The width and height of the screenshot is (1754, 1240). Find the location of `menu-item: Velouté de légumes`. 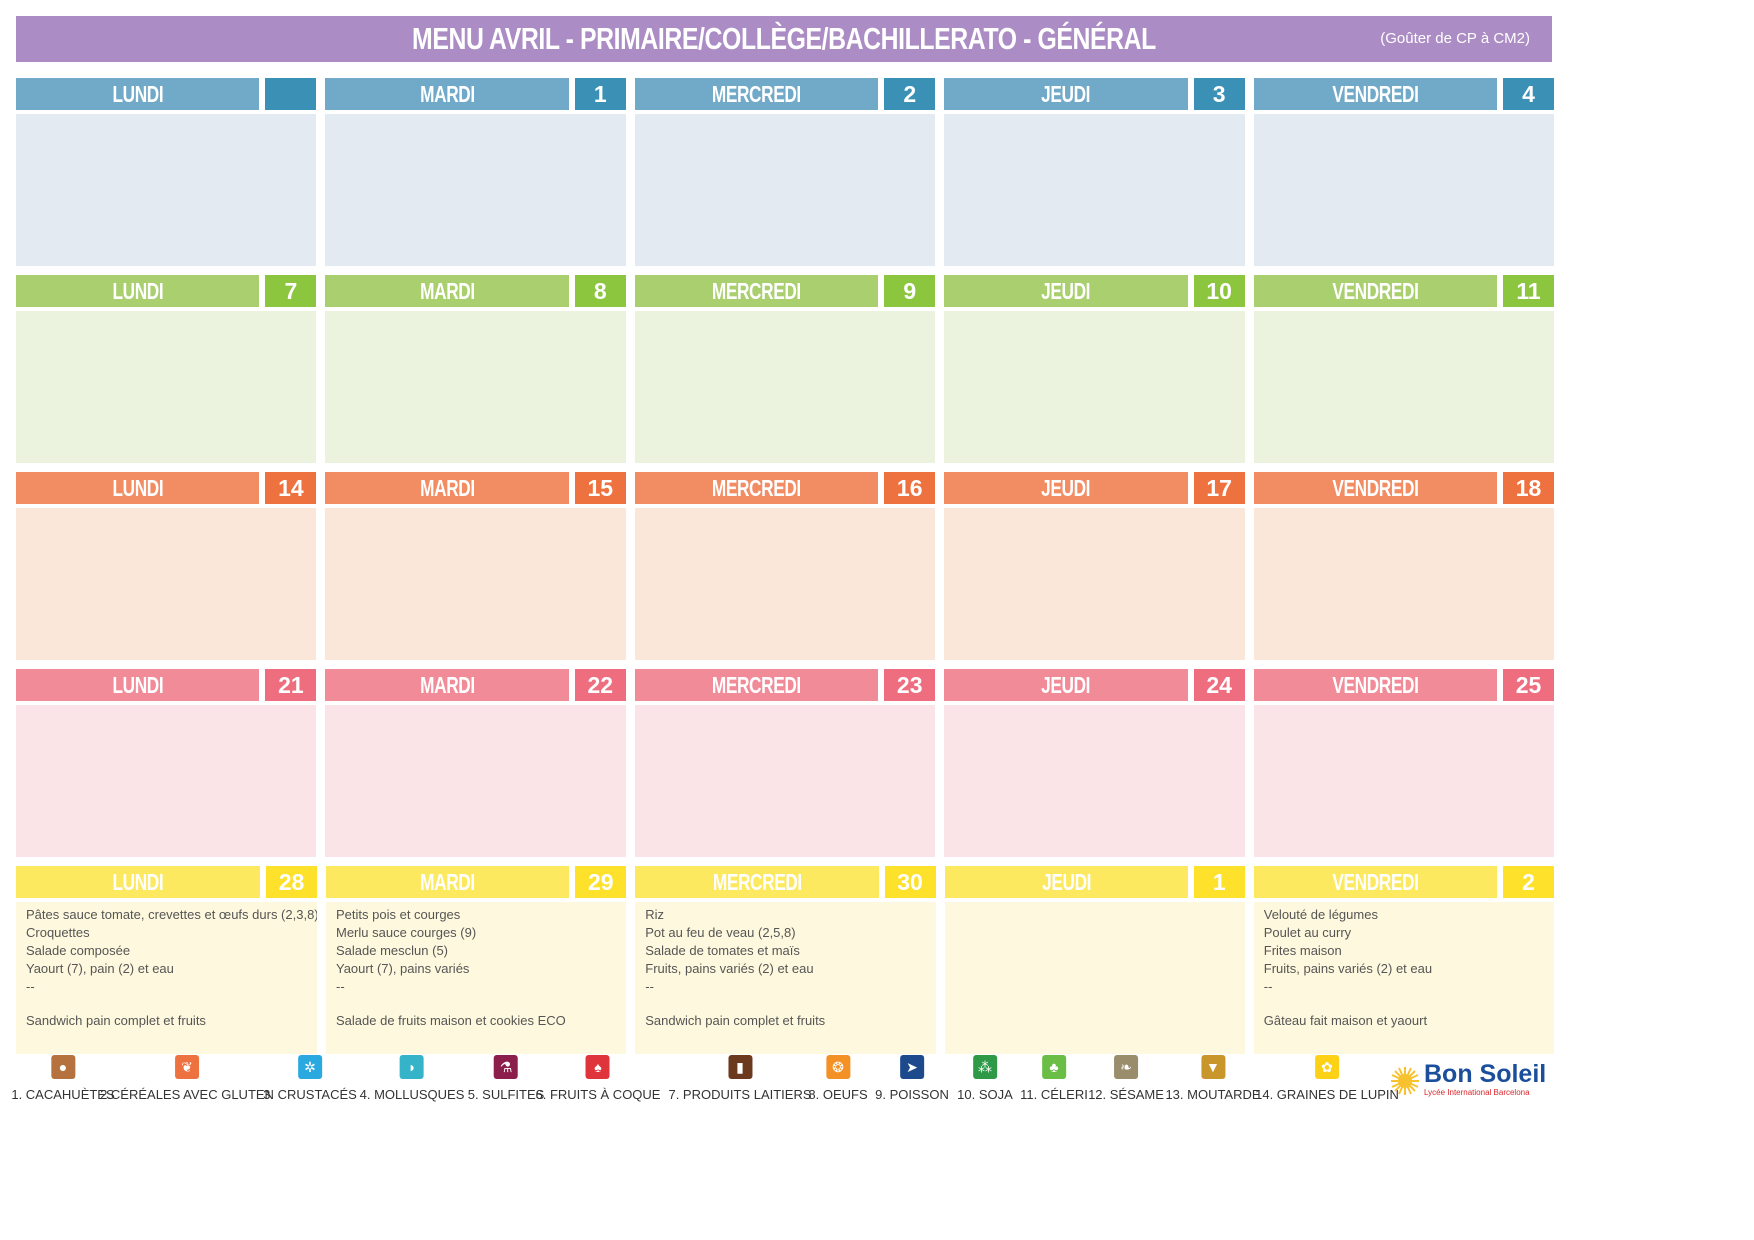

menu-item: Velouté de légumes is located at coordinates (1320, 914).